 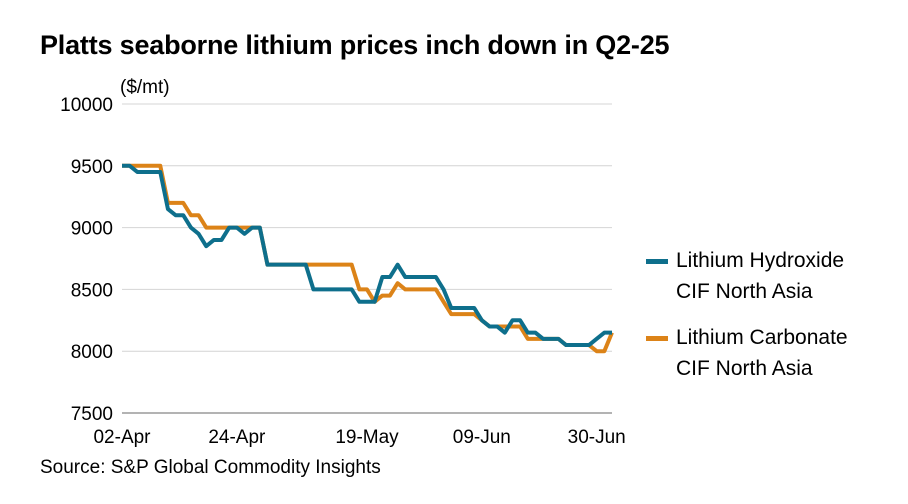 I want to click on legend-swatch-carbonate, so click(x=657, y=338).